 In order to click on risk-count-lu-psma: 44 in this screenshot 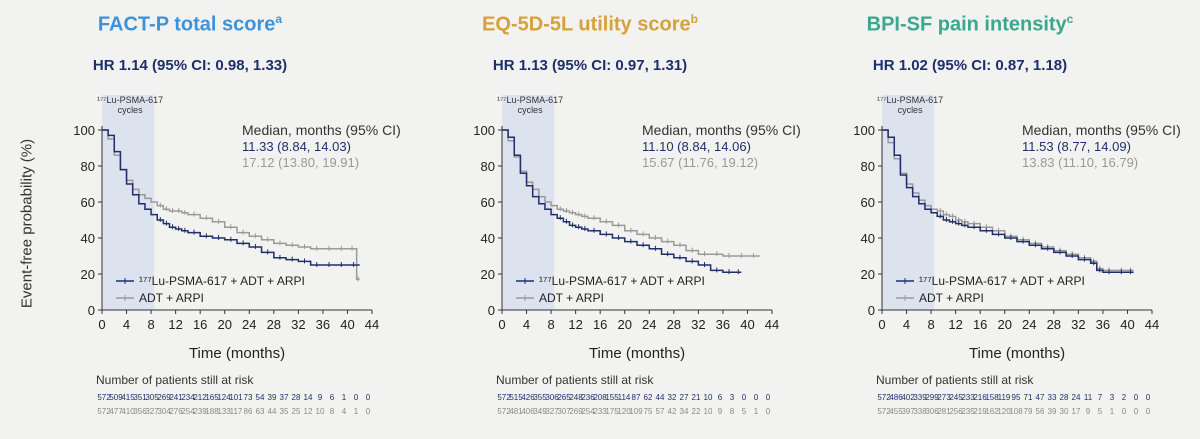, I will do `click(660, 397)`.